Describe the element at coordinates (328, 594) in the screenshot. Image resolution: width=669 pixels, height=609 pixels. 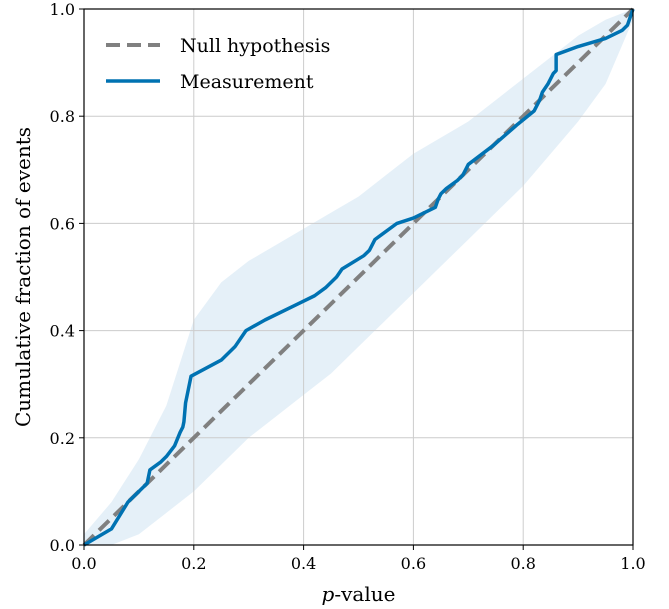
I see `x-axis-label-var: p` at that location.